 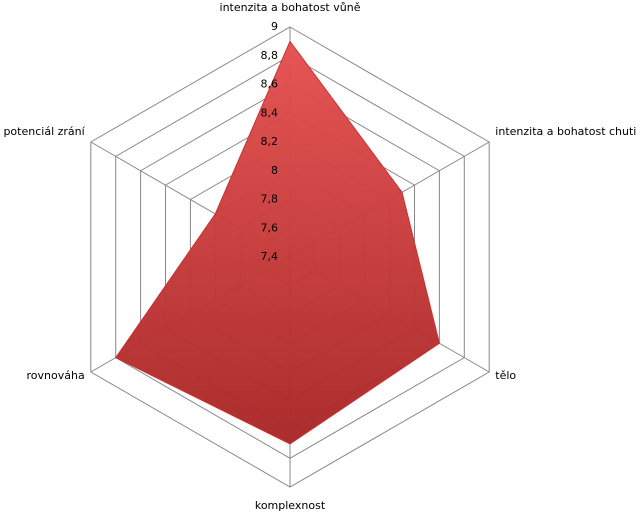 I want to click on tick-label: 7,6, so click(x=270, y=227).